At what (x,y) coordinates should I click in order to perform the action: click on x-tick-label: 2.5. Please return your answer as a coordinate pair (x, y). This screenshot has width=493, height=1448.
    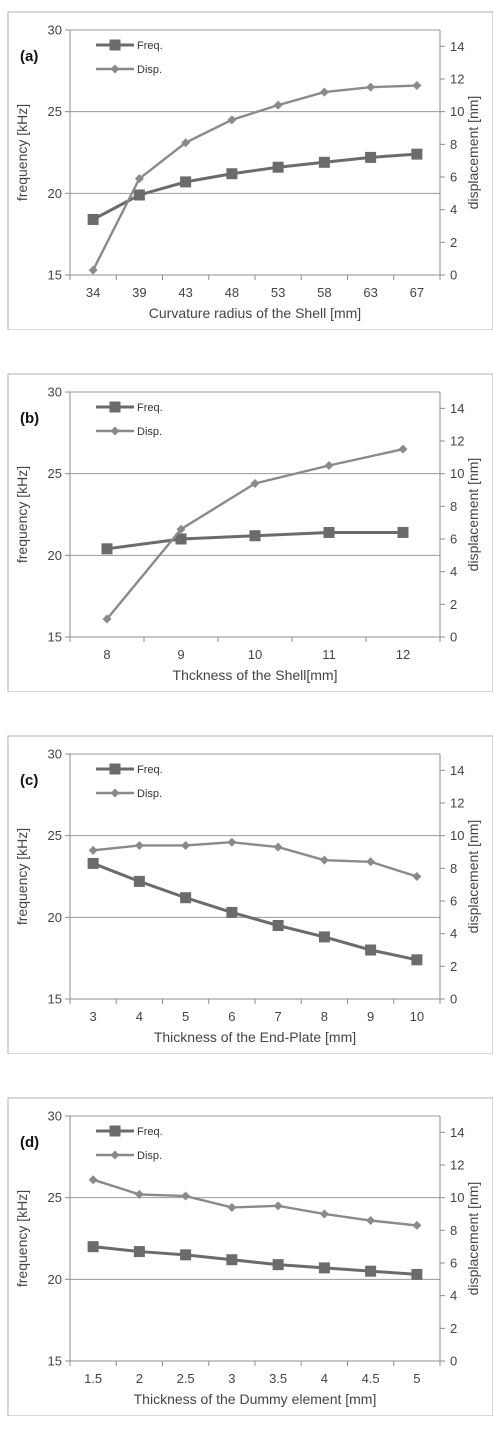
    Looking at the image, I should click on (186, 1378).